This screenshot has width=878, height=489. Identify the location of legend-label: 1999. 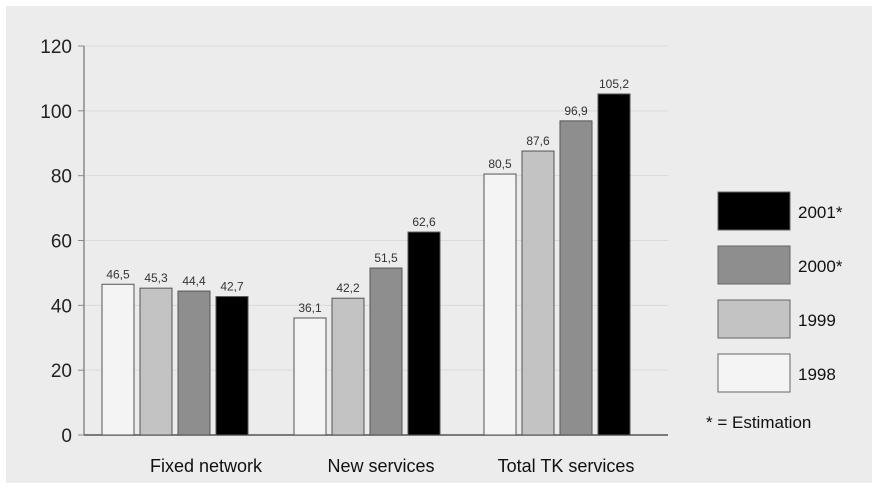
(817, 320).